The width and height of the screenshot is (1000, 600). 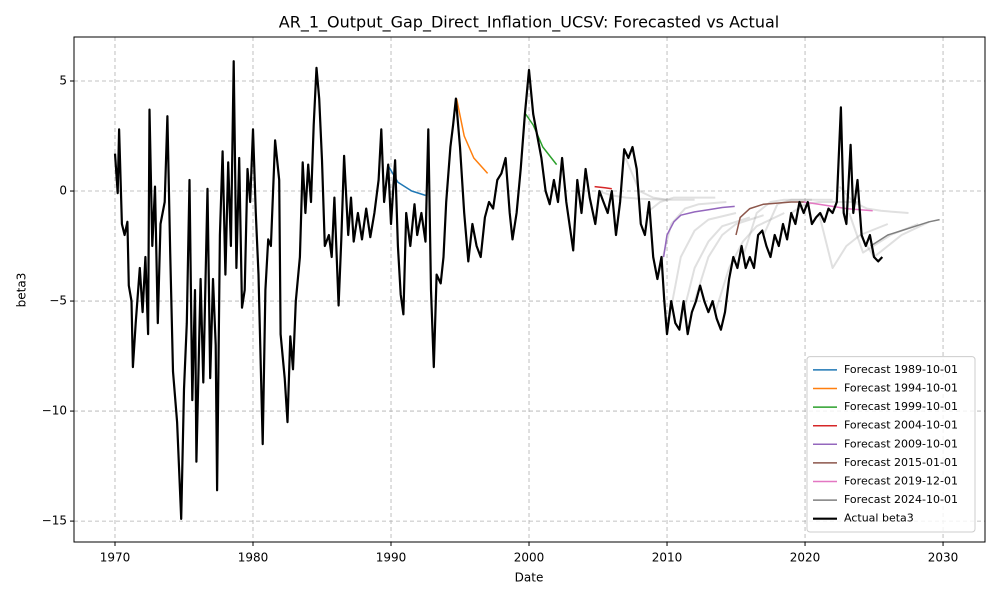 I want to click on y-tick-label: −5, so click(x=58, y=301).